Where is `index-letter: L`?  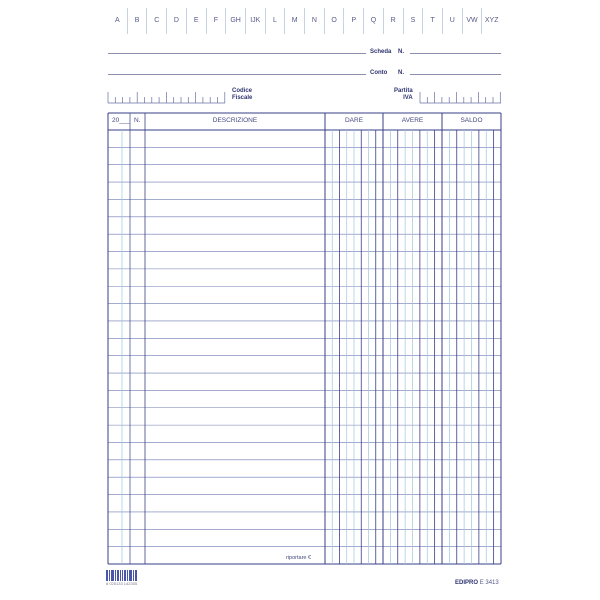
index-letter: L is located at coordinates (276, 21).